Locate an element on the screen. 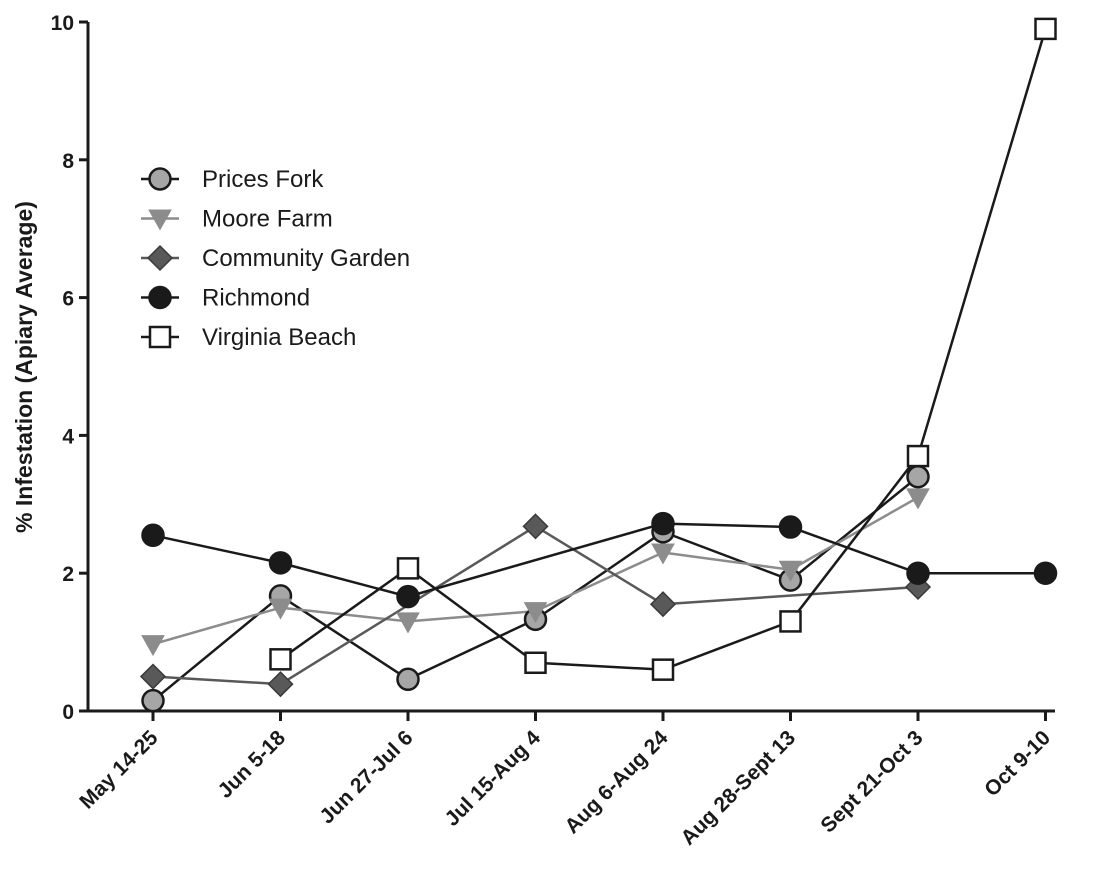  legend-label: Prices Fork is located at coordinates (263, 179).